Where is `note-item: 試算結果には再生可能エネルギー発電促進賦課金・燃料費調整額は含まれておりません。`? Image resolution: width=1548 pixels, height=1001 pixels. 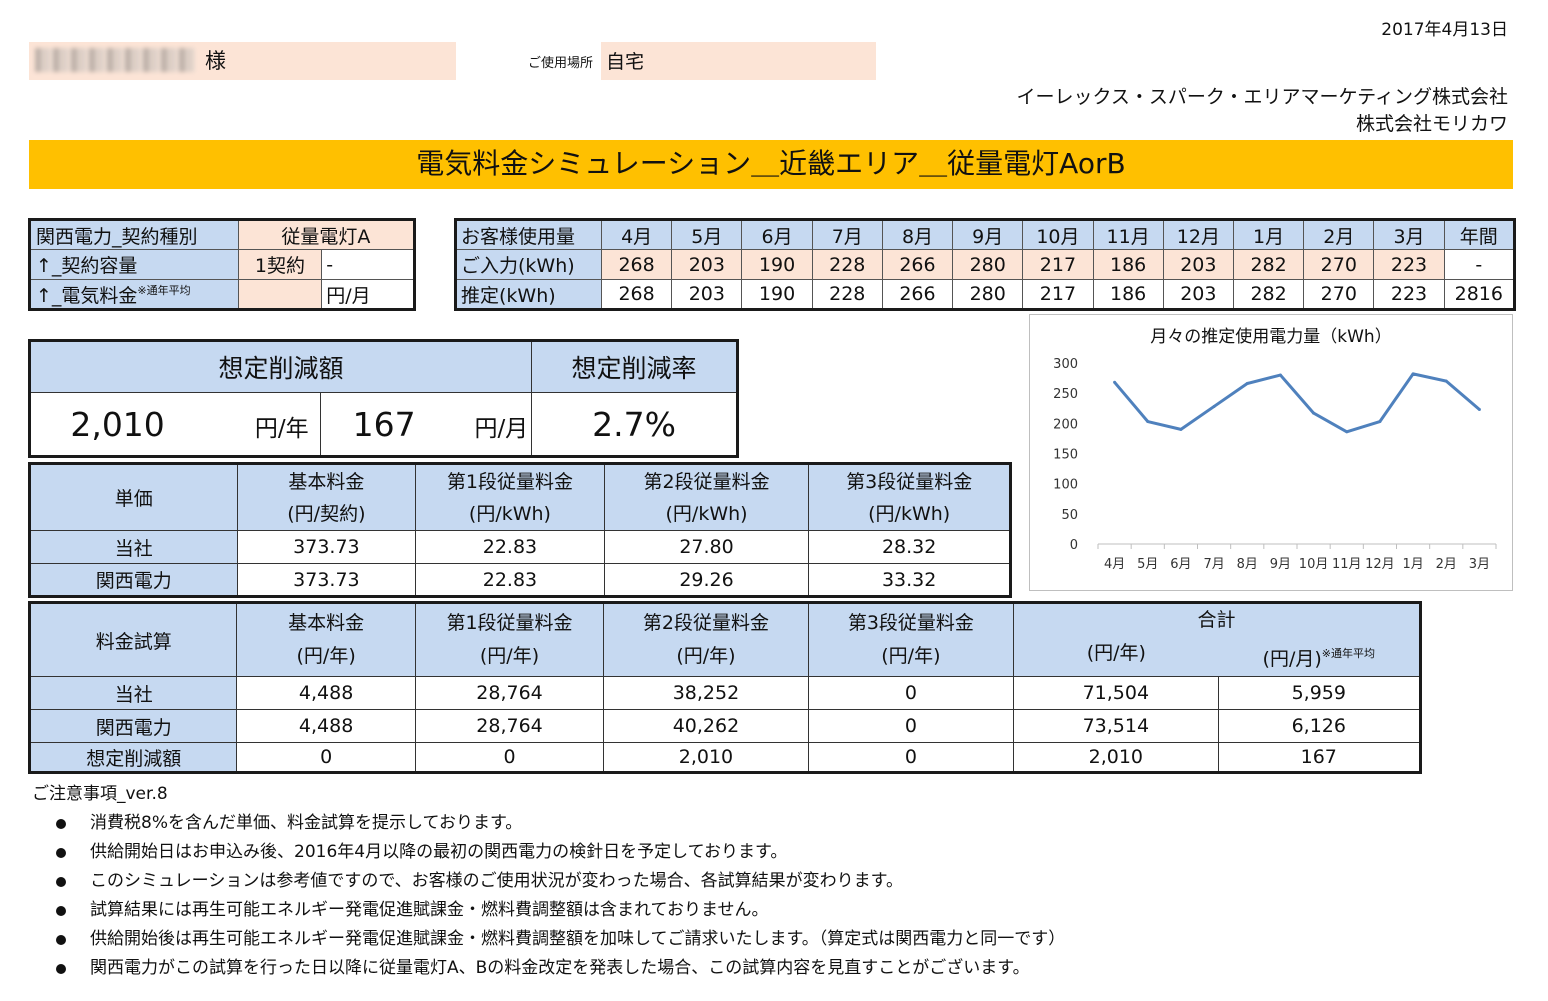 note-item: 試算結果には再生可能エネルギー発電促進賦課金・燃料費調整額は含まれておりません。 is located at coordinates (548, 910).